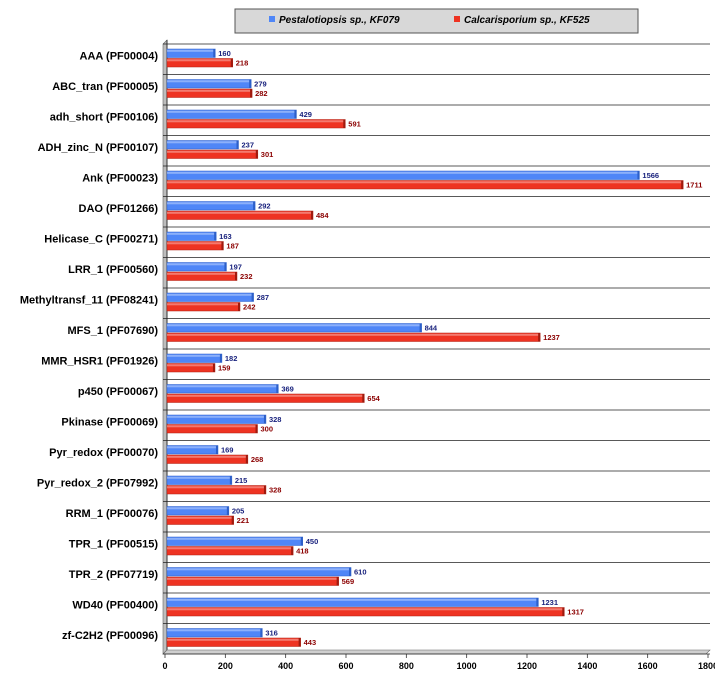 This screenshot has height=678, width=715. What do you see at coordinates (109, 422) in the screenshot?
I see `category-label: Pkinase (PF00069)` at bounding box center [109, 422].